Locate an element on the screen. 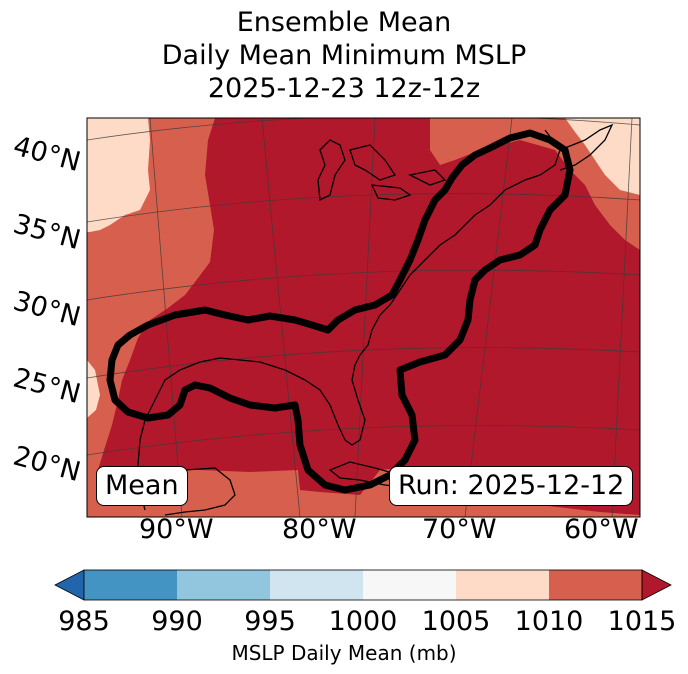  pressure-field-light-pink-west is located at coordinates (93, 389).